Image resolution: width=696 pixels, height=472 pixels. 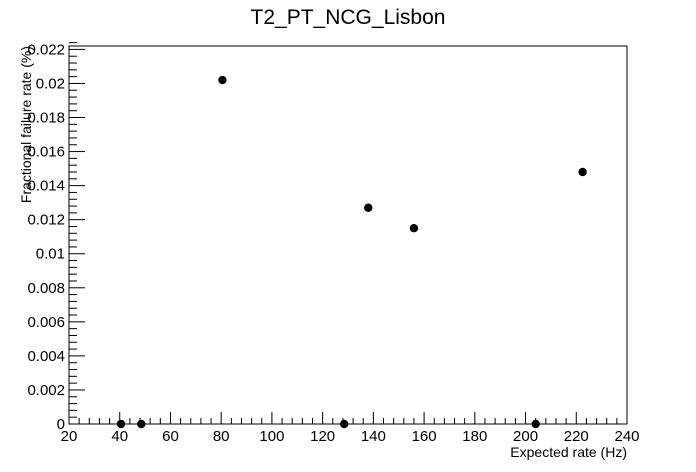 What do you see at coordinates (525, 436) in the screenshot?
I see `x-tick-label: 200` at bounding box center [525, 436].